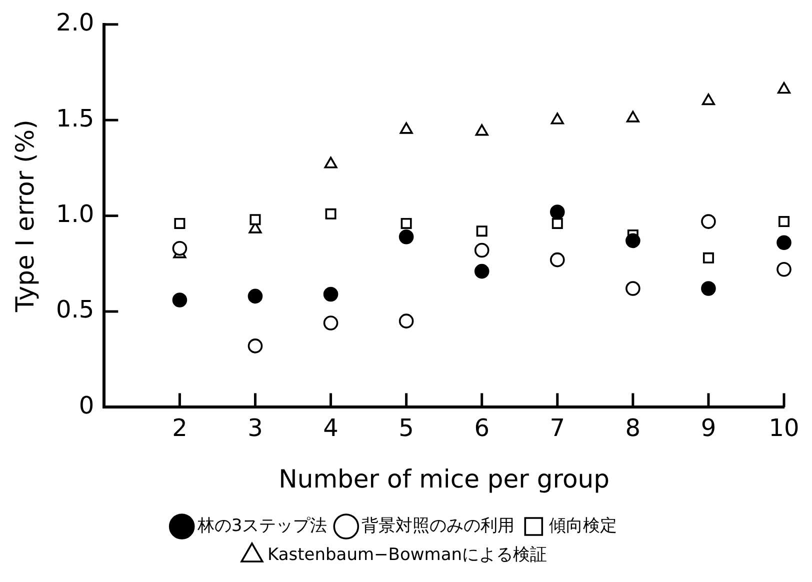 Image resolution: width=812 pixels, height=582 pixels. I want to click on y-tick-label: 0.5, so click(75, 310).